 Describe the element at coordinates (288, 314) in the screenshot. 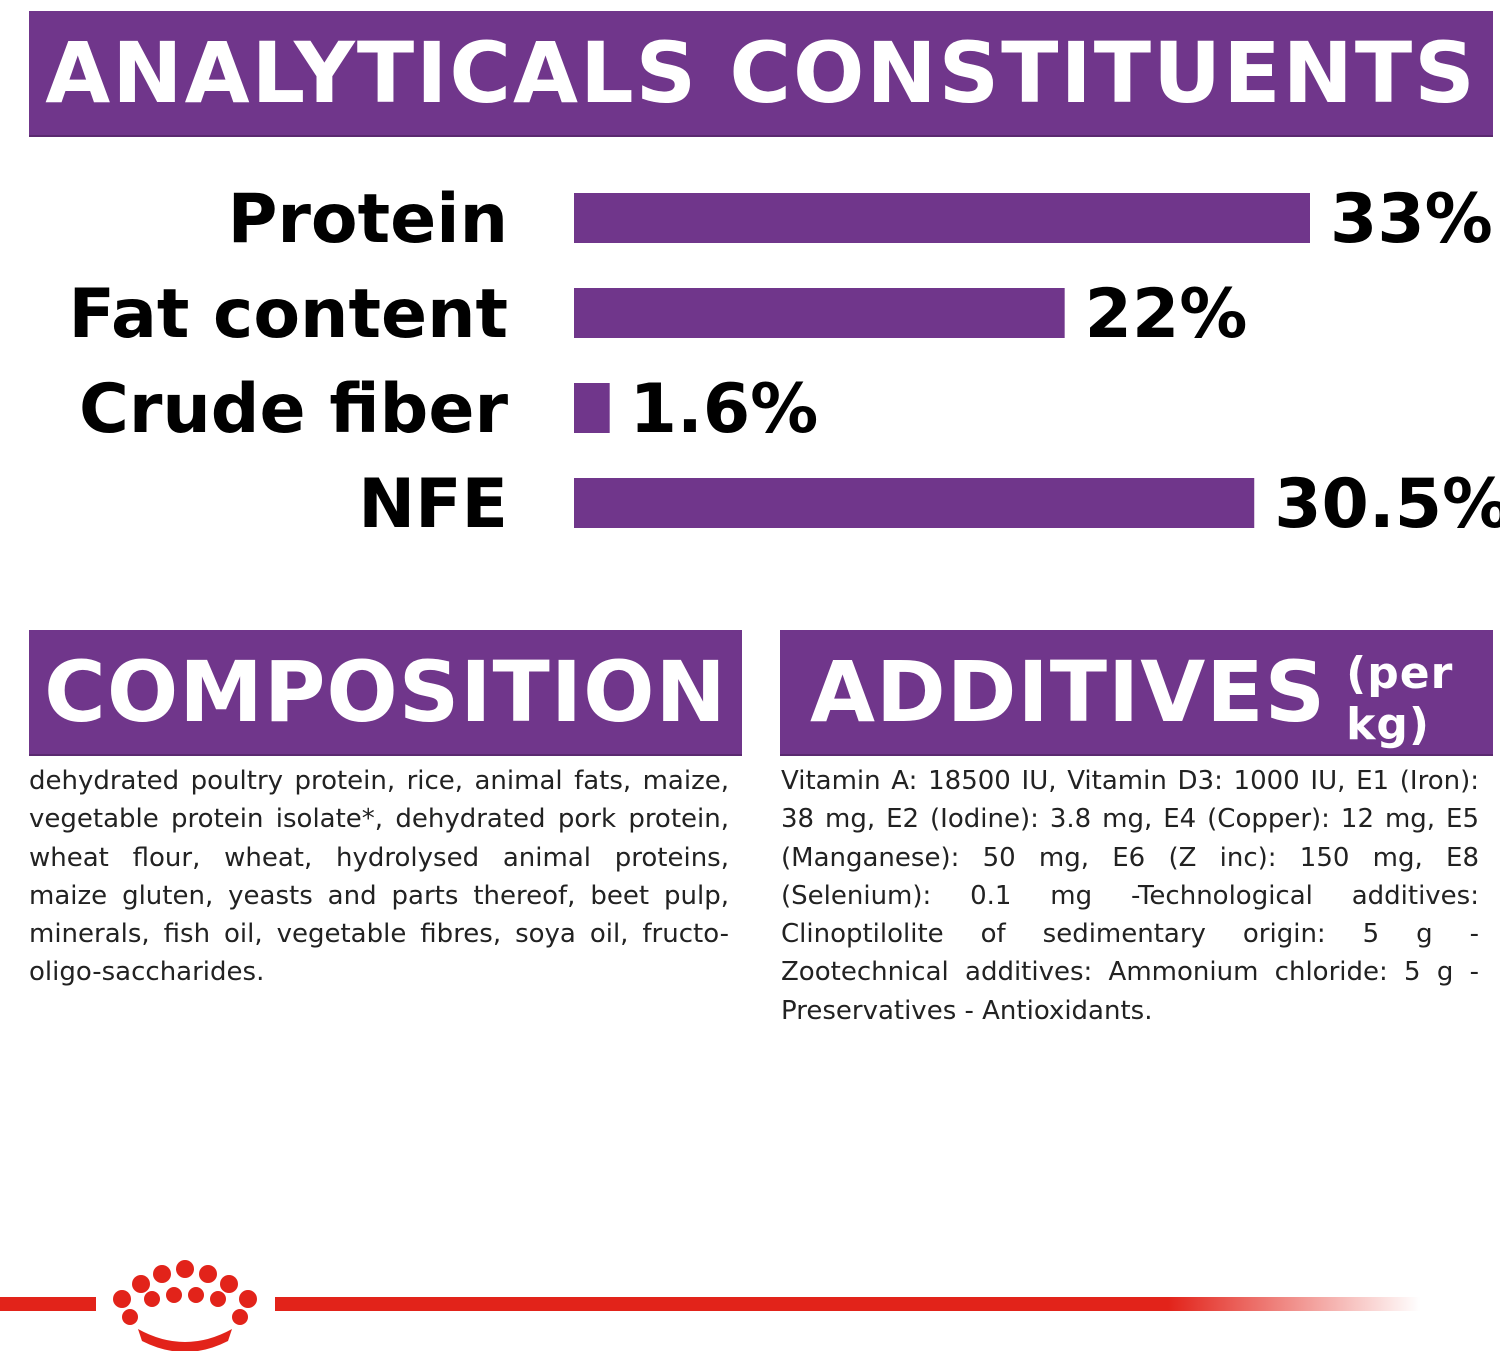

I see `category-label-fat-content: Fat content` at that location.